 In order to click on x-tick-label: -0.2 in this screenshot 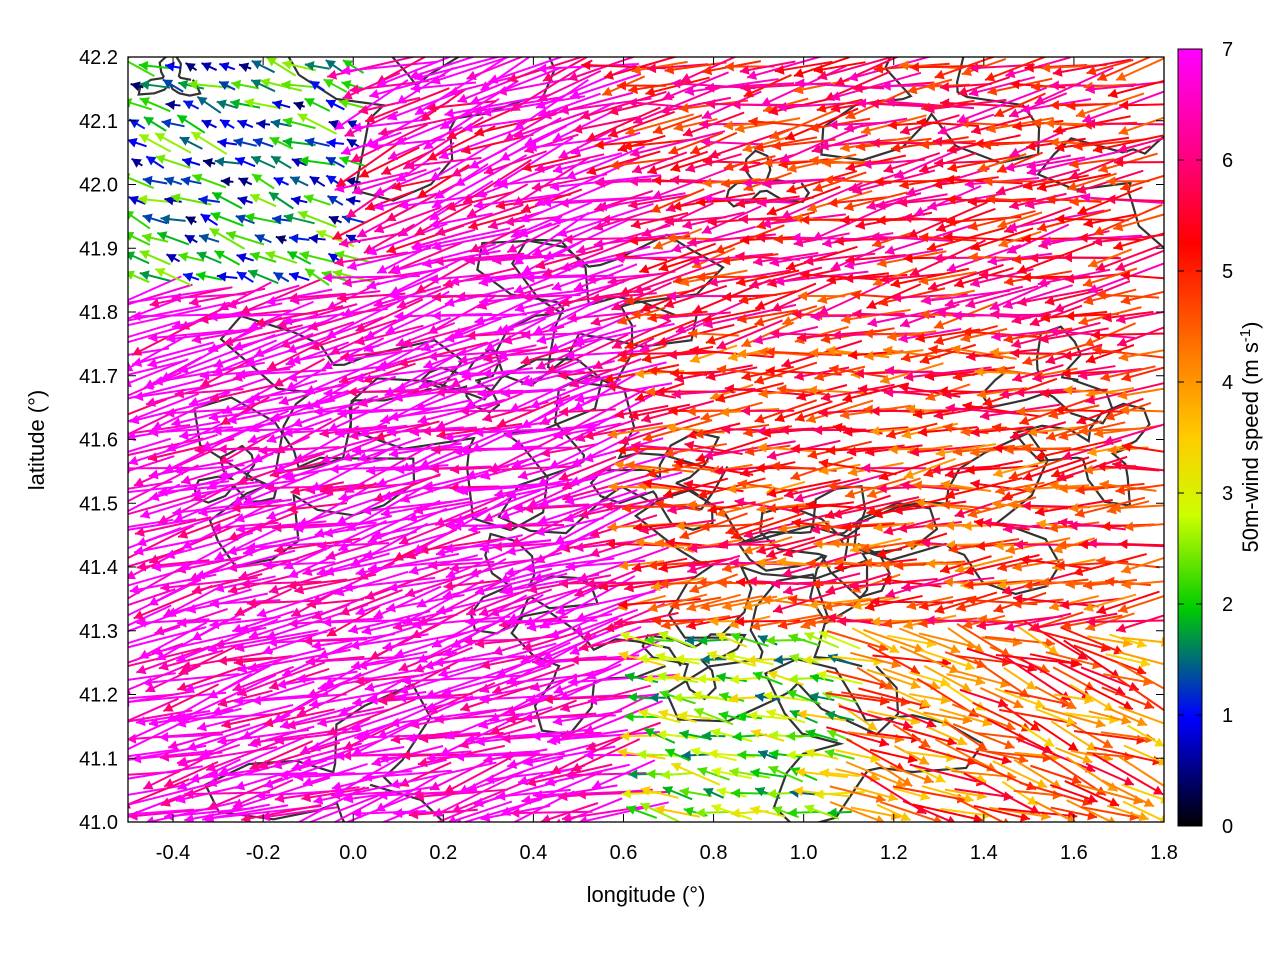, I will do `click(263, 853)`.